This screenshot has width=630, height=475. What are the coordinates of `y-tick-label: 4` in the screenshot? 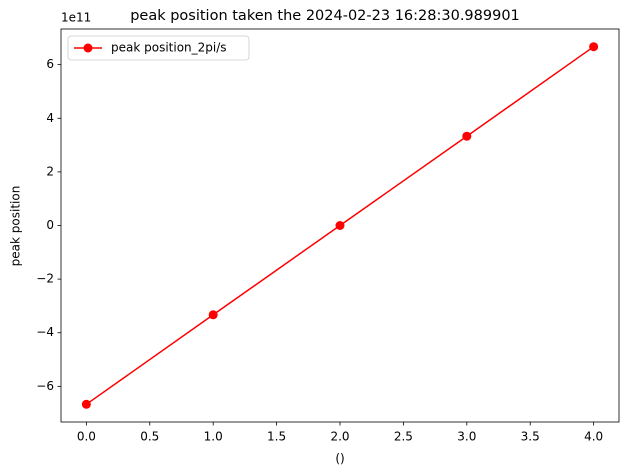 It's located at (50, 118).